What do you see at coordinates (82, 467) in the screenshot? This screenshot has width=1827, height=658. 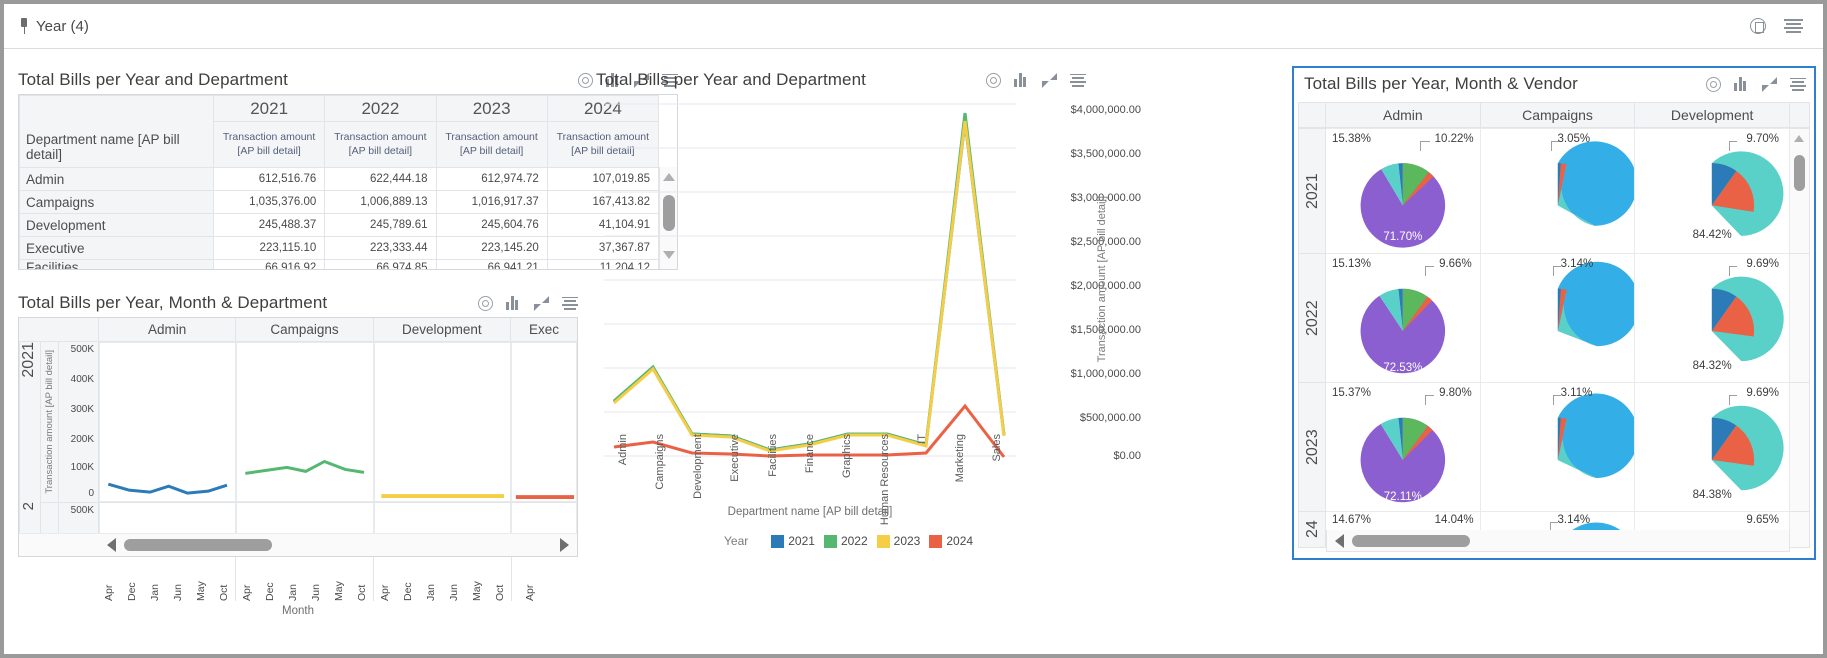 I see `ytick-100k: 100K` at bounding box center [82, 467].